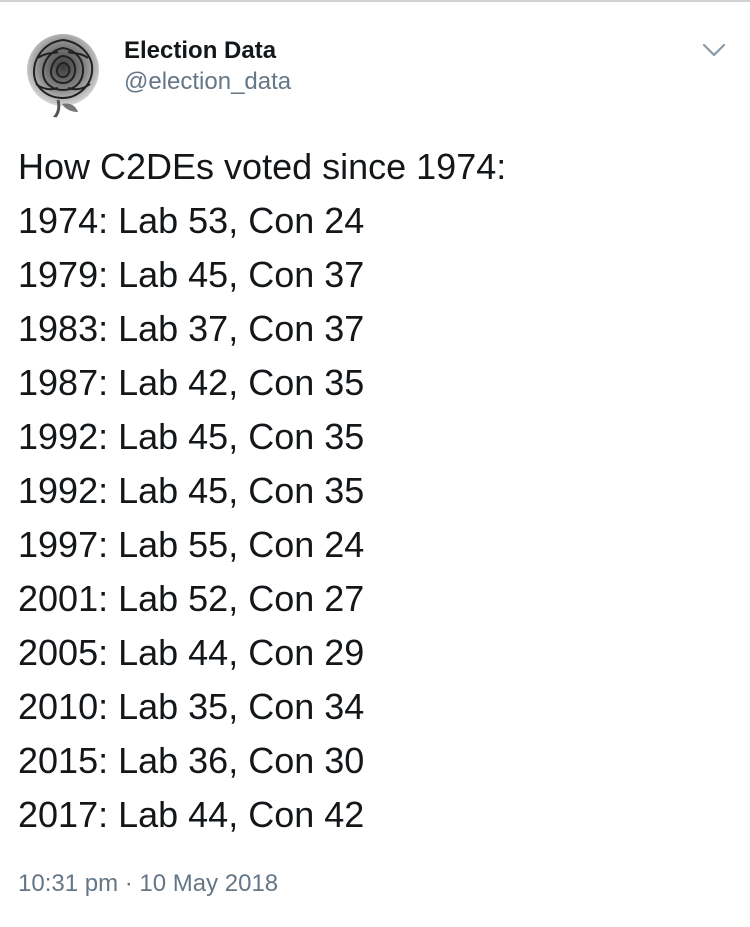  Describe the element at coordinates (191, 598) in the screenshot. I see `tweet-line: 2001: Lab 52, Con 27` at that location.